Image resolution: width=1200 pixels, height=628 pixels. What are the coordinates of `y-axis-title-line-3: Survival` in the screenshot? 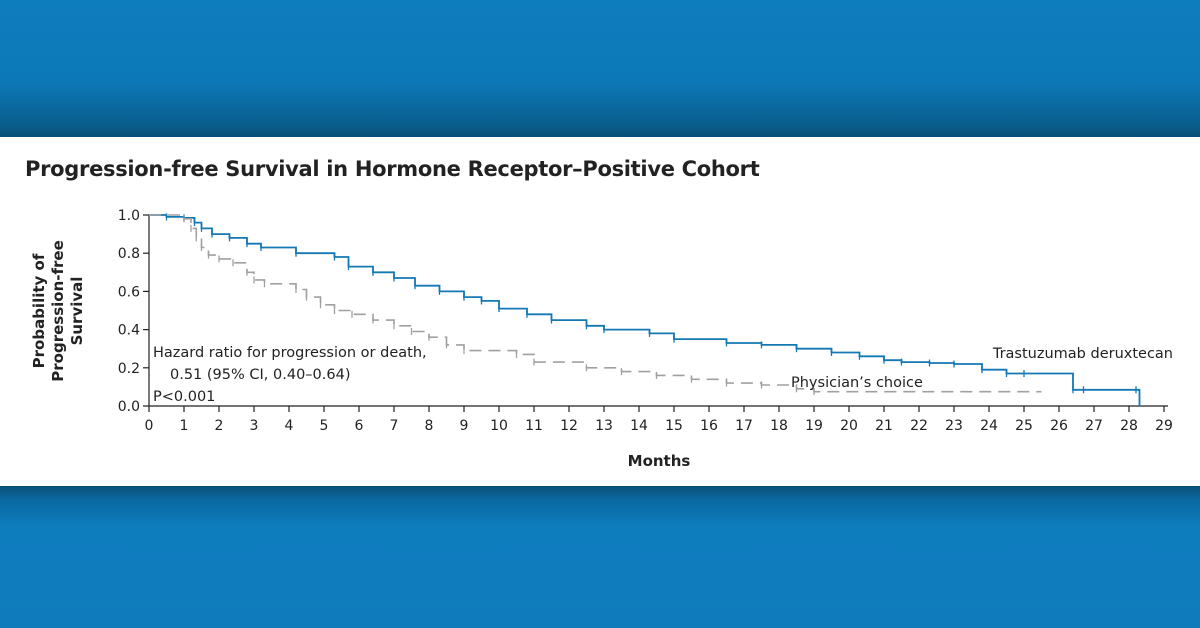 It's located at (77, 311).